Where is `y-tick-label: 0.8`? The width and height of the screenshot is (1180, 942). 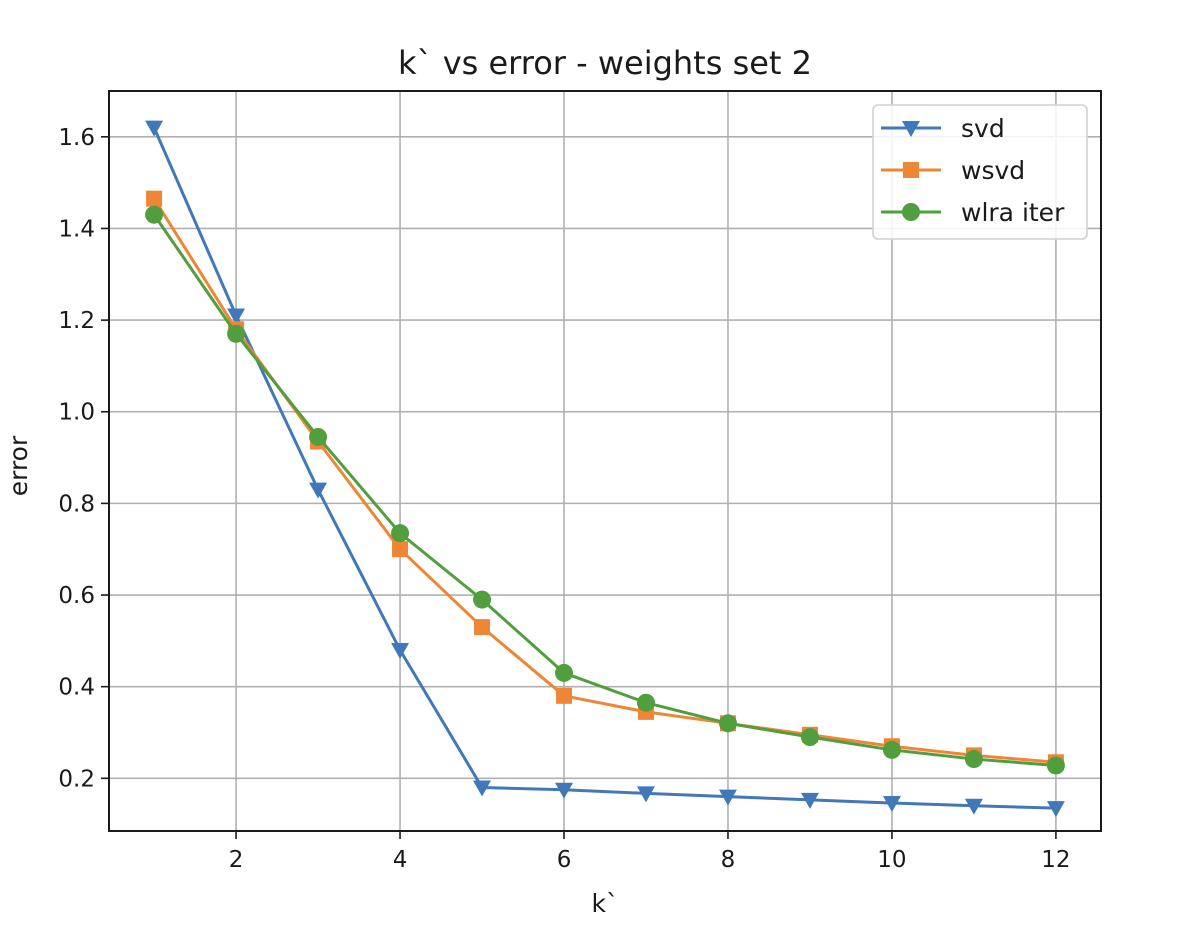
y-tick-label: 0.8 is located at coordinates (76, 504).